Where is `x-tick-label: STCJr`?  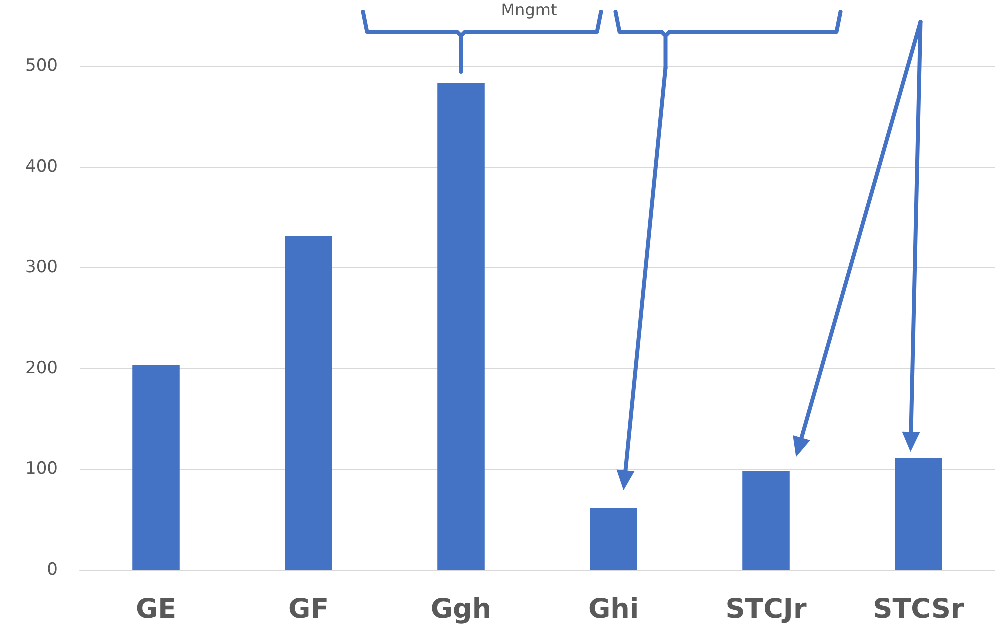 x-tick-label: STCJr is located at coordinates (767, 609).